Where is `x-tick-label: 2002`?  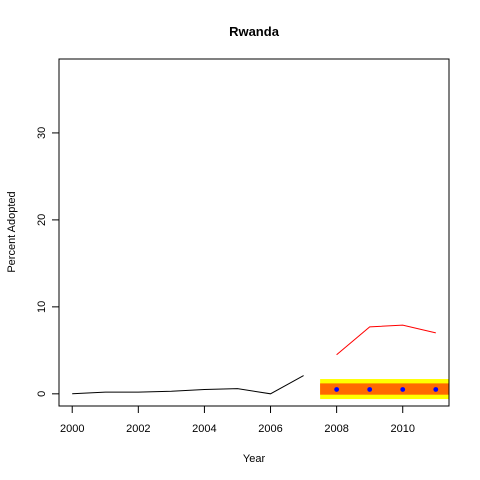 x-tick-label: 2002 is located at coordinates (138, 429).